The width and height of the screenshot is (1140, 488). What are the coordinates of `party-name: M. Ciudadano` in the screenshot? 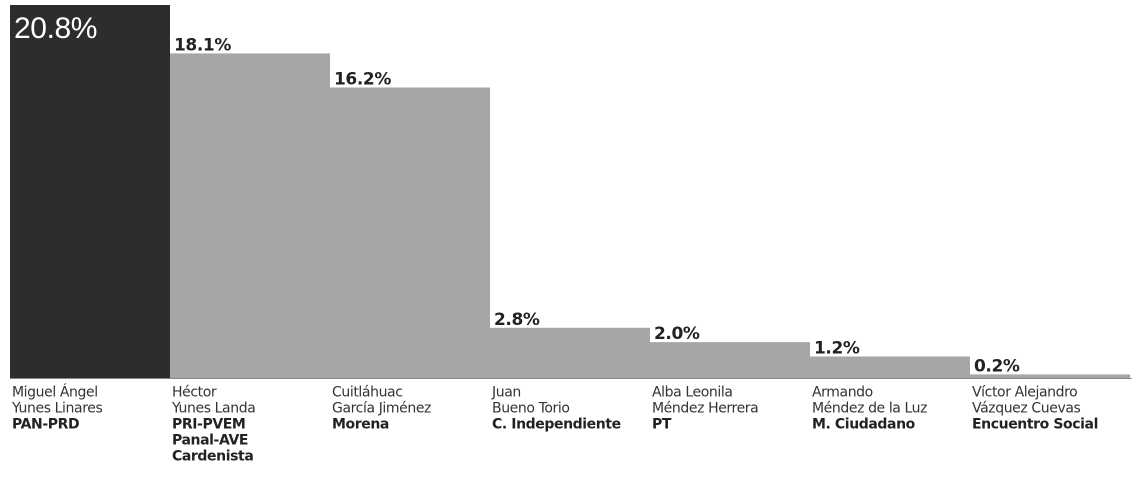 It's located at (864, 425).